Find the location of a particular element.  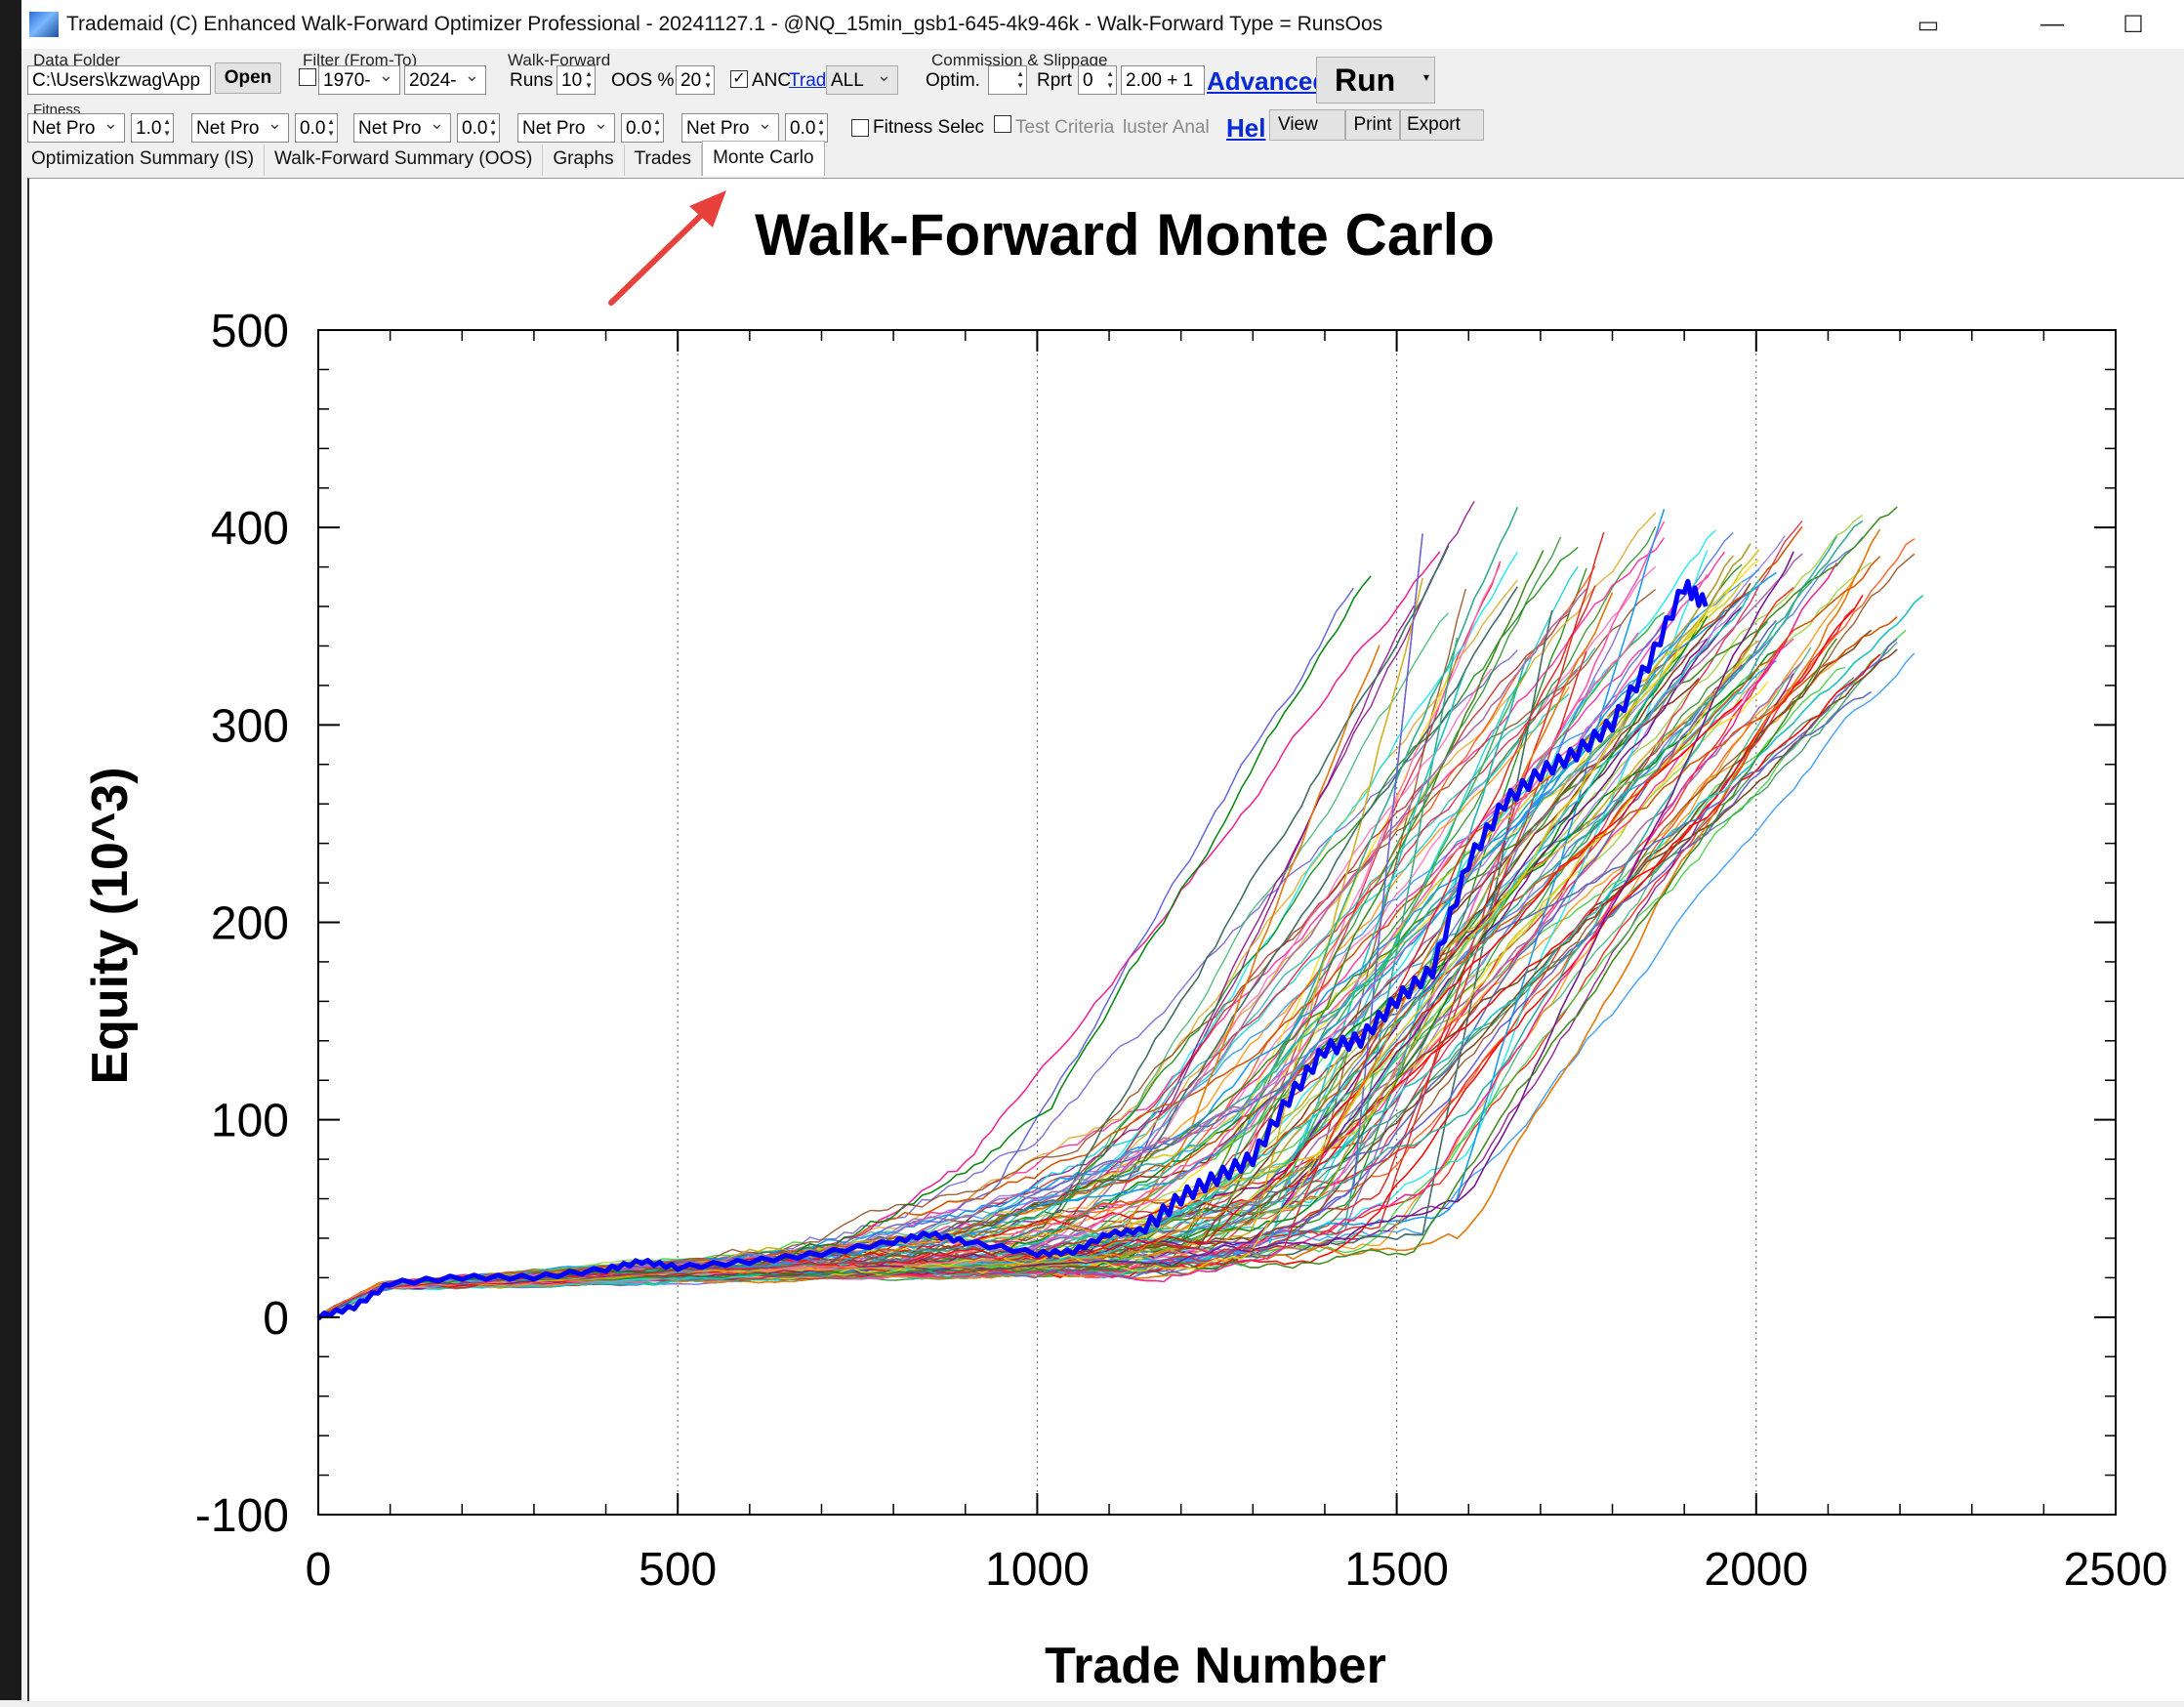

y-tick-label: 500 is located at coordinates (250, 331).